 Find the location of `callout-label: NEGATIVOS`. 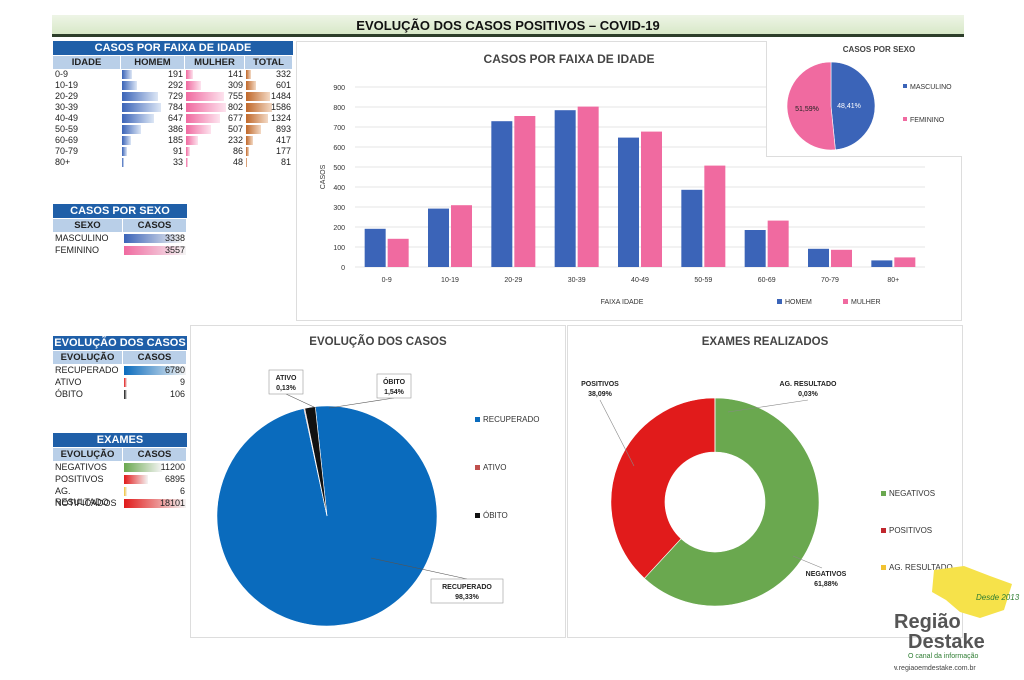

callout-label: NEGATIVOS is located at coordinates (826, 574).